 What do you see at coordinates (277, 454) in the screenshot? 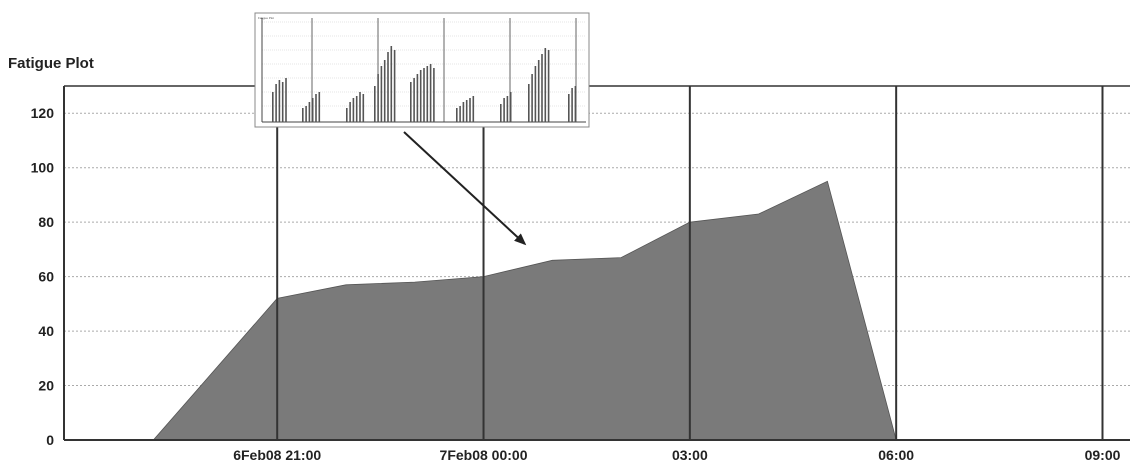
I see `x-tick-0: 6Feb08 21:00` at bounding box center [277, 454].